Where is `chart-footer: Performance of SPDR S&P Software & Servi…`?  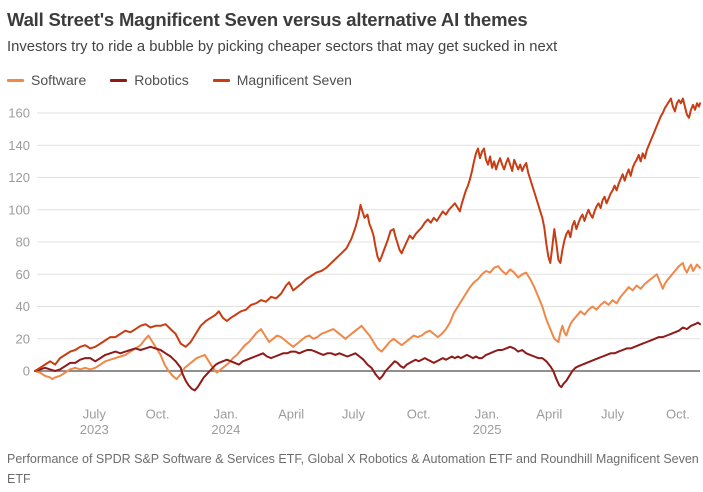
chart-footer: Performance of SPDR S&P Software & Servi… is located at coordinates (355, 470).